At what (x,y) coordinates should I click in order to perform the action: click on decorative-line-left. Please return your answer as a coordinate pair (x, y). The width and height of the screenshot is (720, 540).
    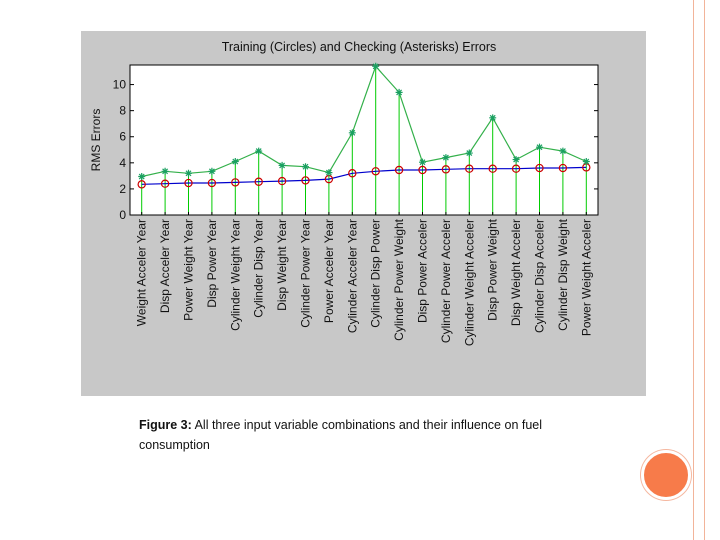
    Looking at the image, I should click on (693, 270).